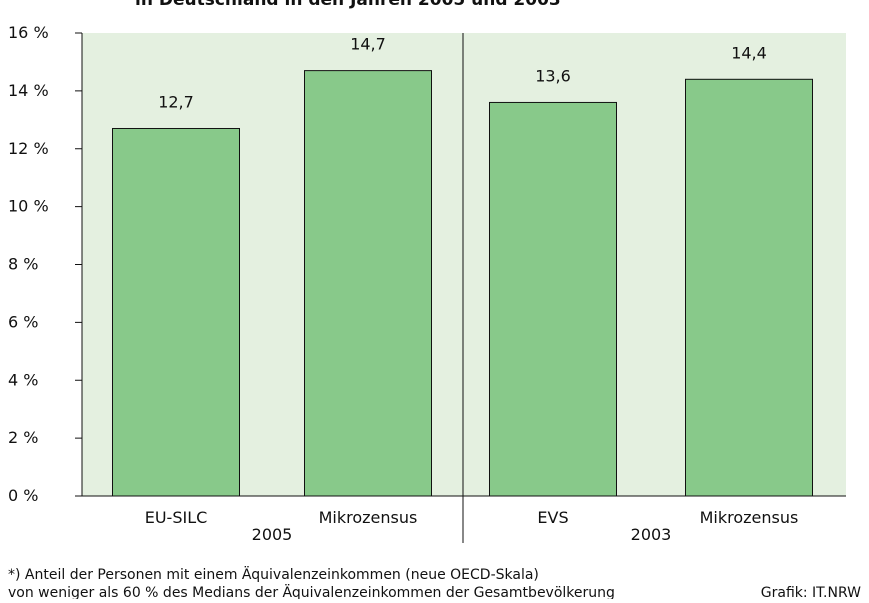  What do you see at coordinates (368, 44) in the screenshot?
I see `bar-value-label: 14,7` at bounding box center [368, 44].